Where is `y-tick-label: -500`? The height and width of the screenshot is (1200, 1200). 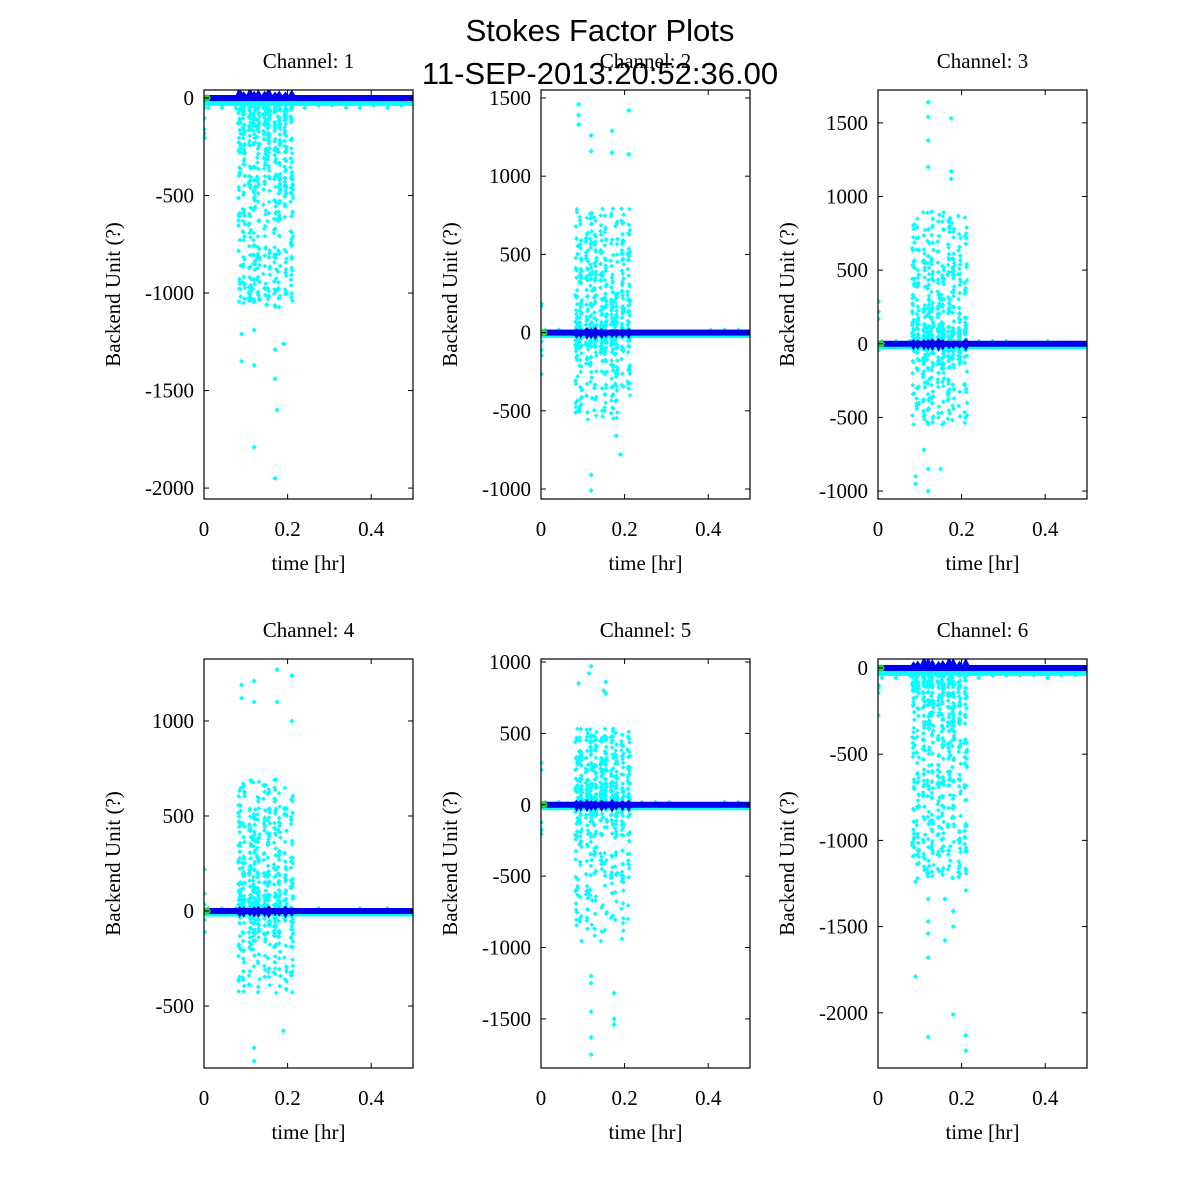
y-tick-label: -500 is located at coordinates (175, 1006).